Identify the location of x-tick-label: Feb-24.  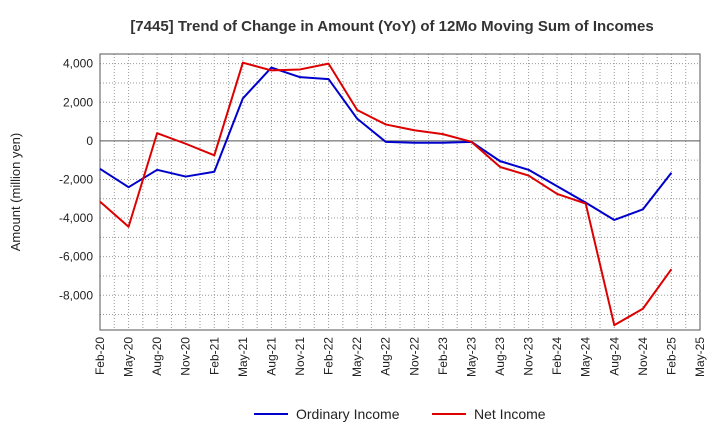
(557, 356).